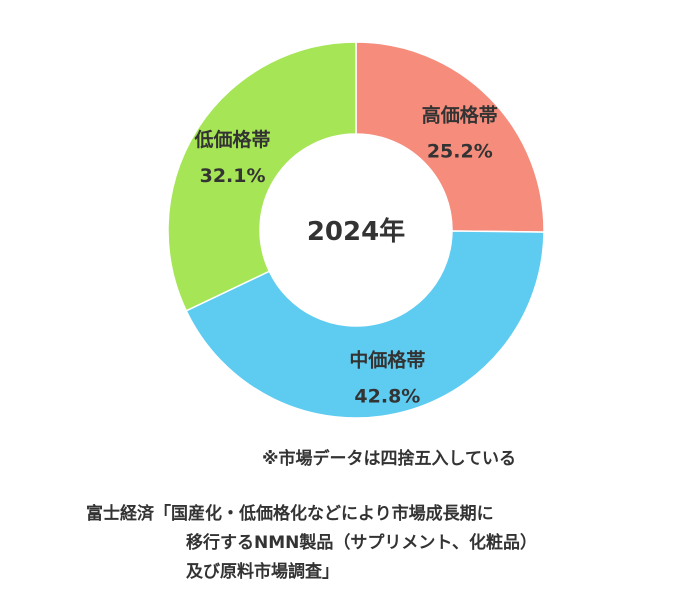 The width and height of the screenshot is (694, 607). I want to click on center-year-label: 2024年, so click(356, 231).